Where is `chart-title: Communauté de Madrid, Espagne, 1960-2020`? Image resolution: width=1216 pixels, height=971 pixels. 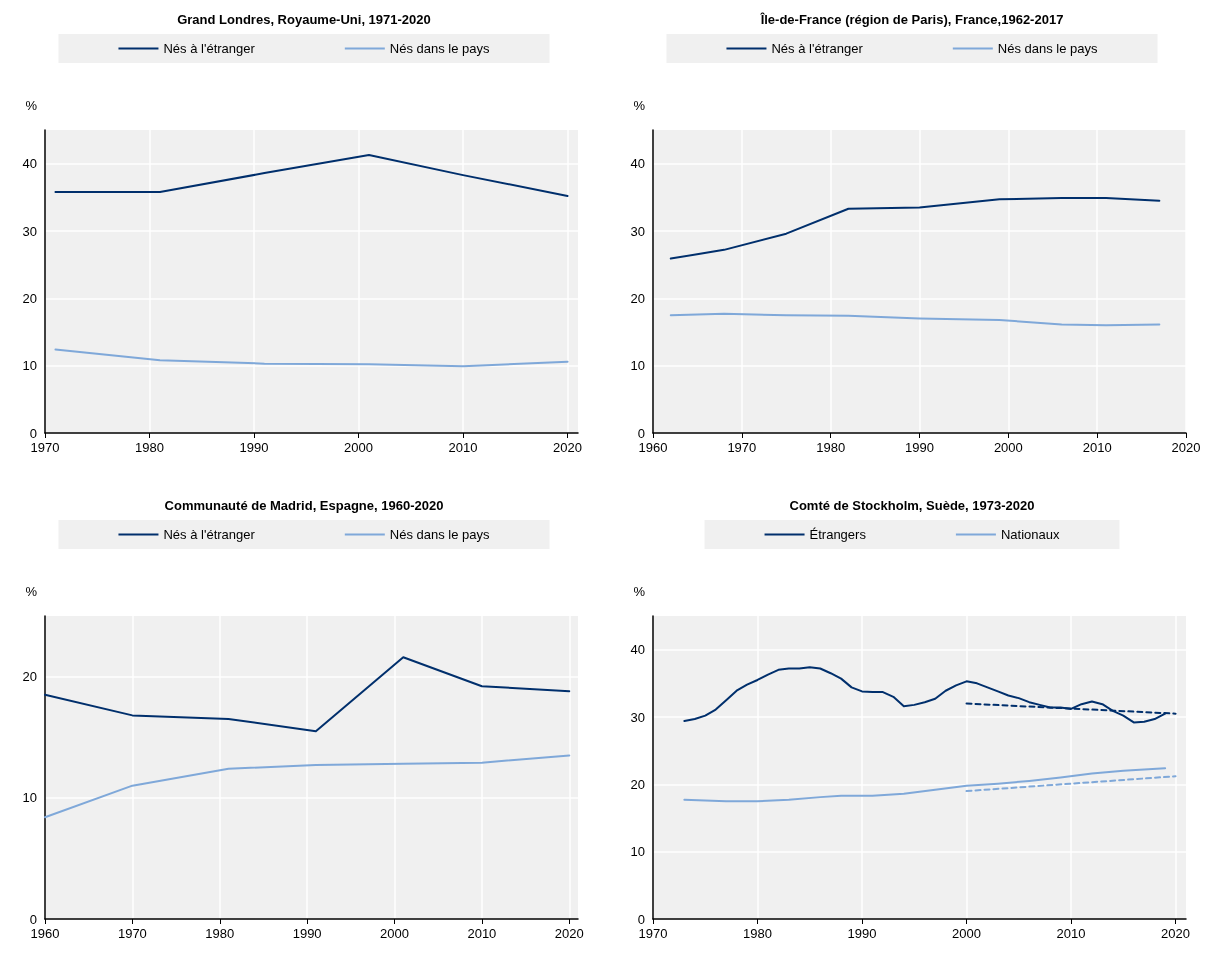
chart-title: Communauté de Madrid, Espagne, 1960-2020 is located at coordinates (304, 505).